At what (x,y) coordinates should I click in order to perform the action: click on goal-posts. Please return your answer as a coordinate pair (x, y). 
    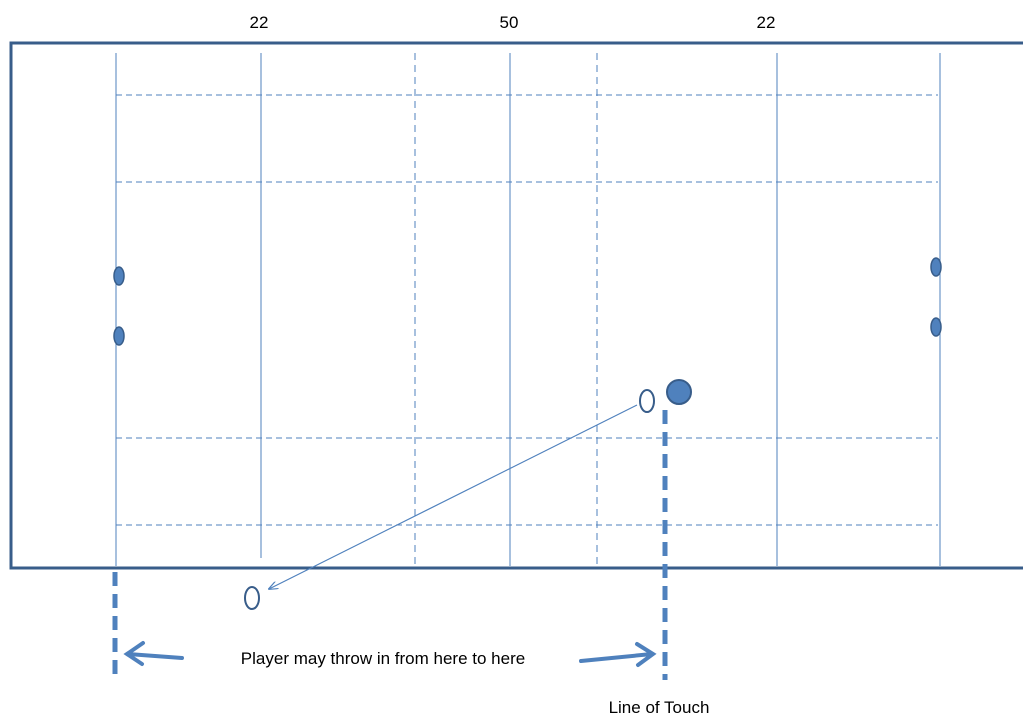
    Looking at the image, I should click on (527, 301).